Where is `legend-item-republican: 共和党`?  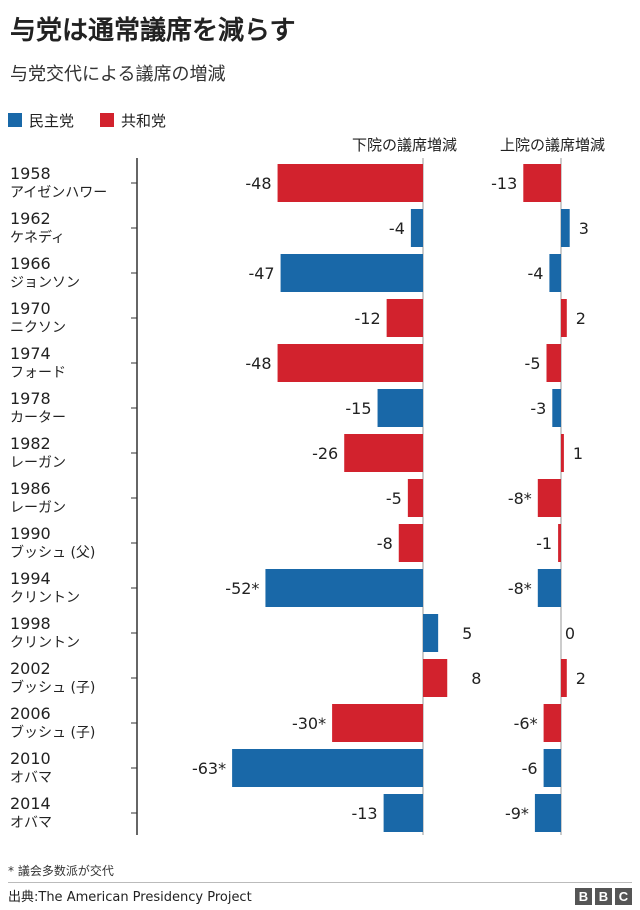
legend-item-republican: 共和党 is located at coordinates (133, 120).